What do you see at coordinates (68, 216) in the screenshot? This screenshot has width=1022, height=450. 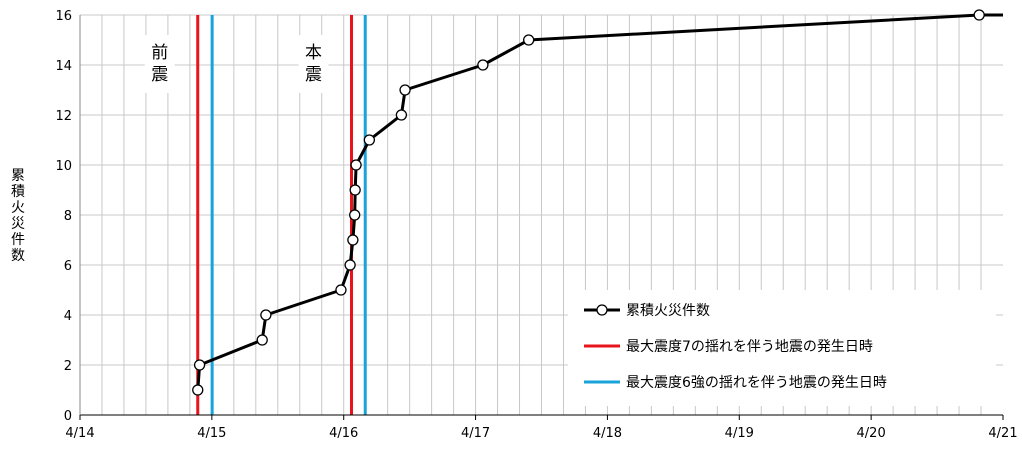 I see `y-tick-label: 8` at bounding box center [68, 216].